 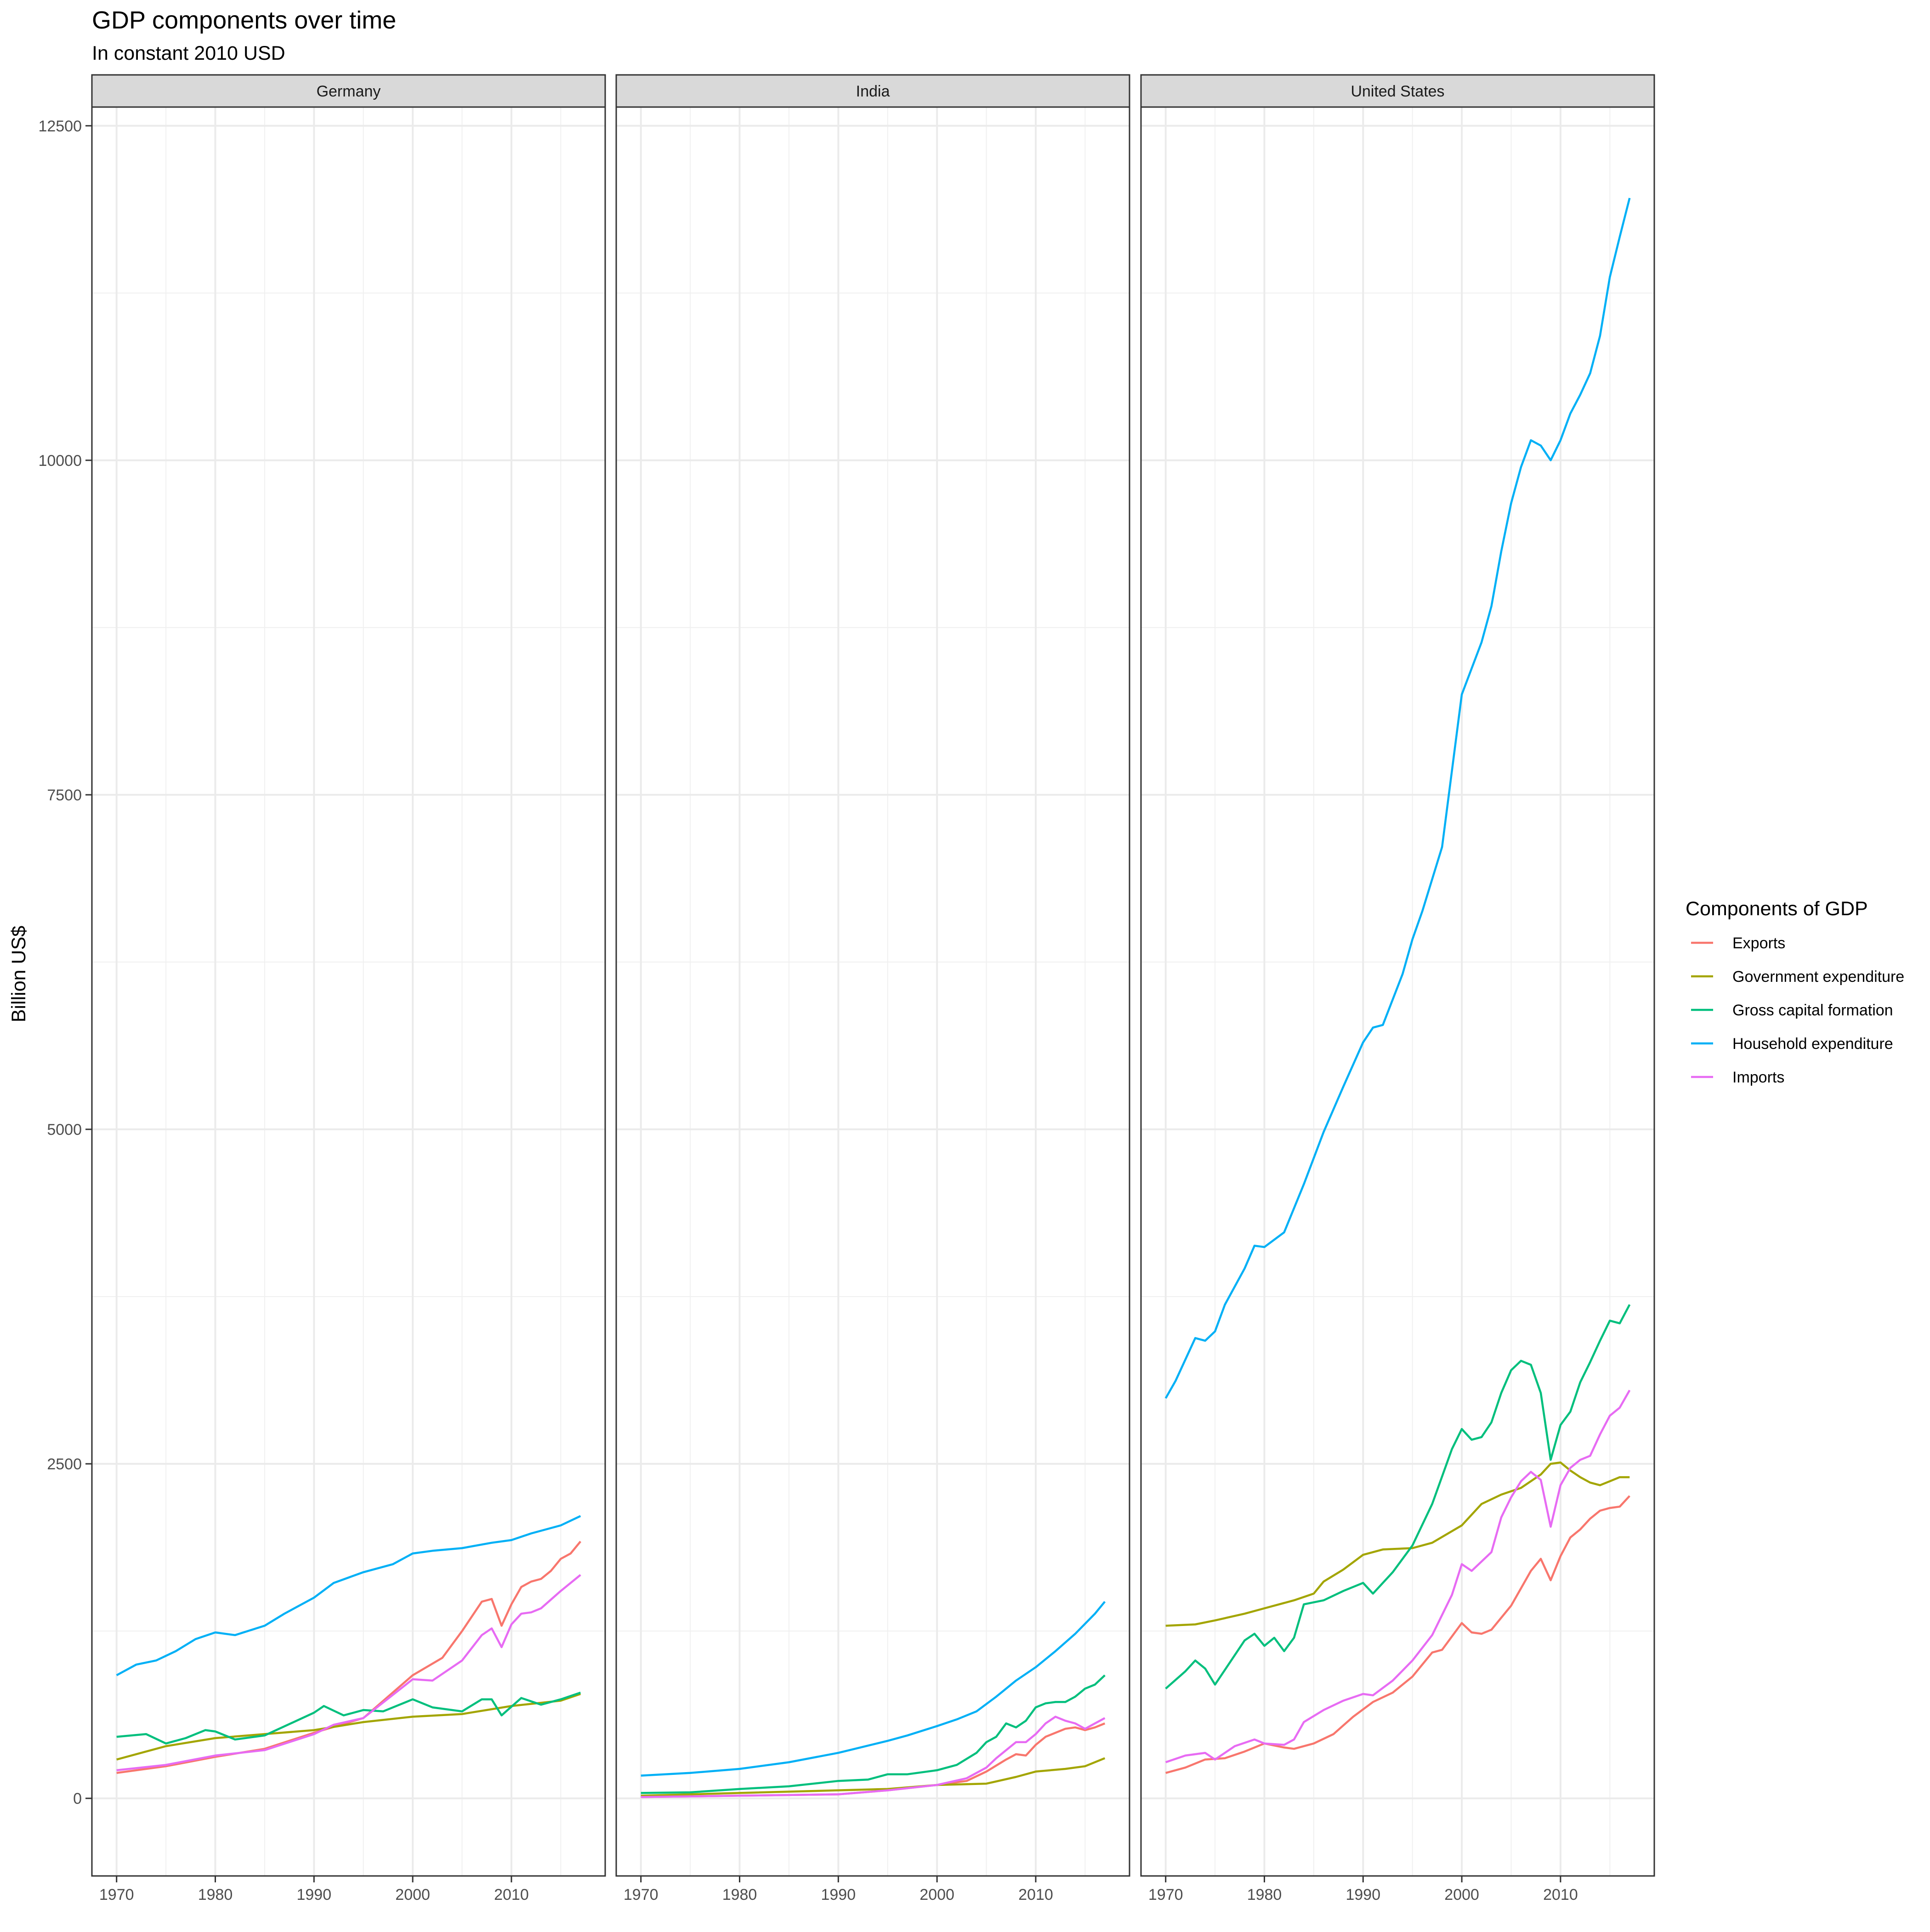 I want to click on series-line-imports-india, so click(x=873, y=1757).